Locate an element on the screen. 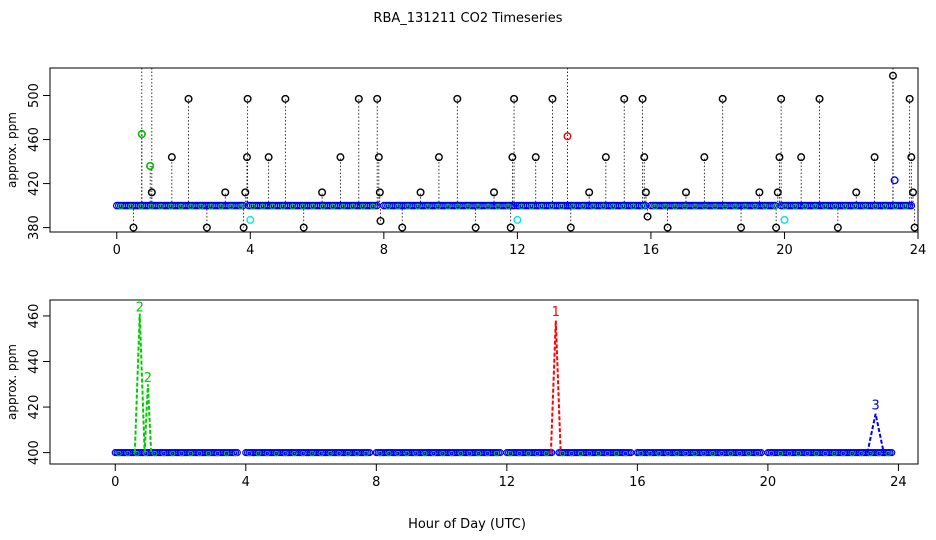 The height and width of the screenshot is (540, 936). x-tick-label: 4 is located at coordinates (250, 250).